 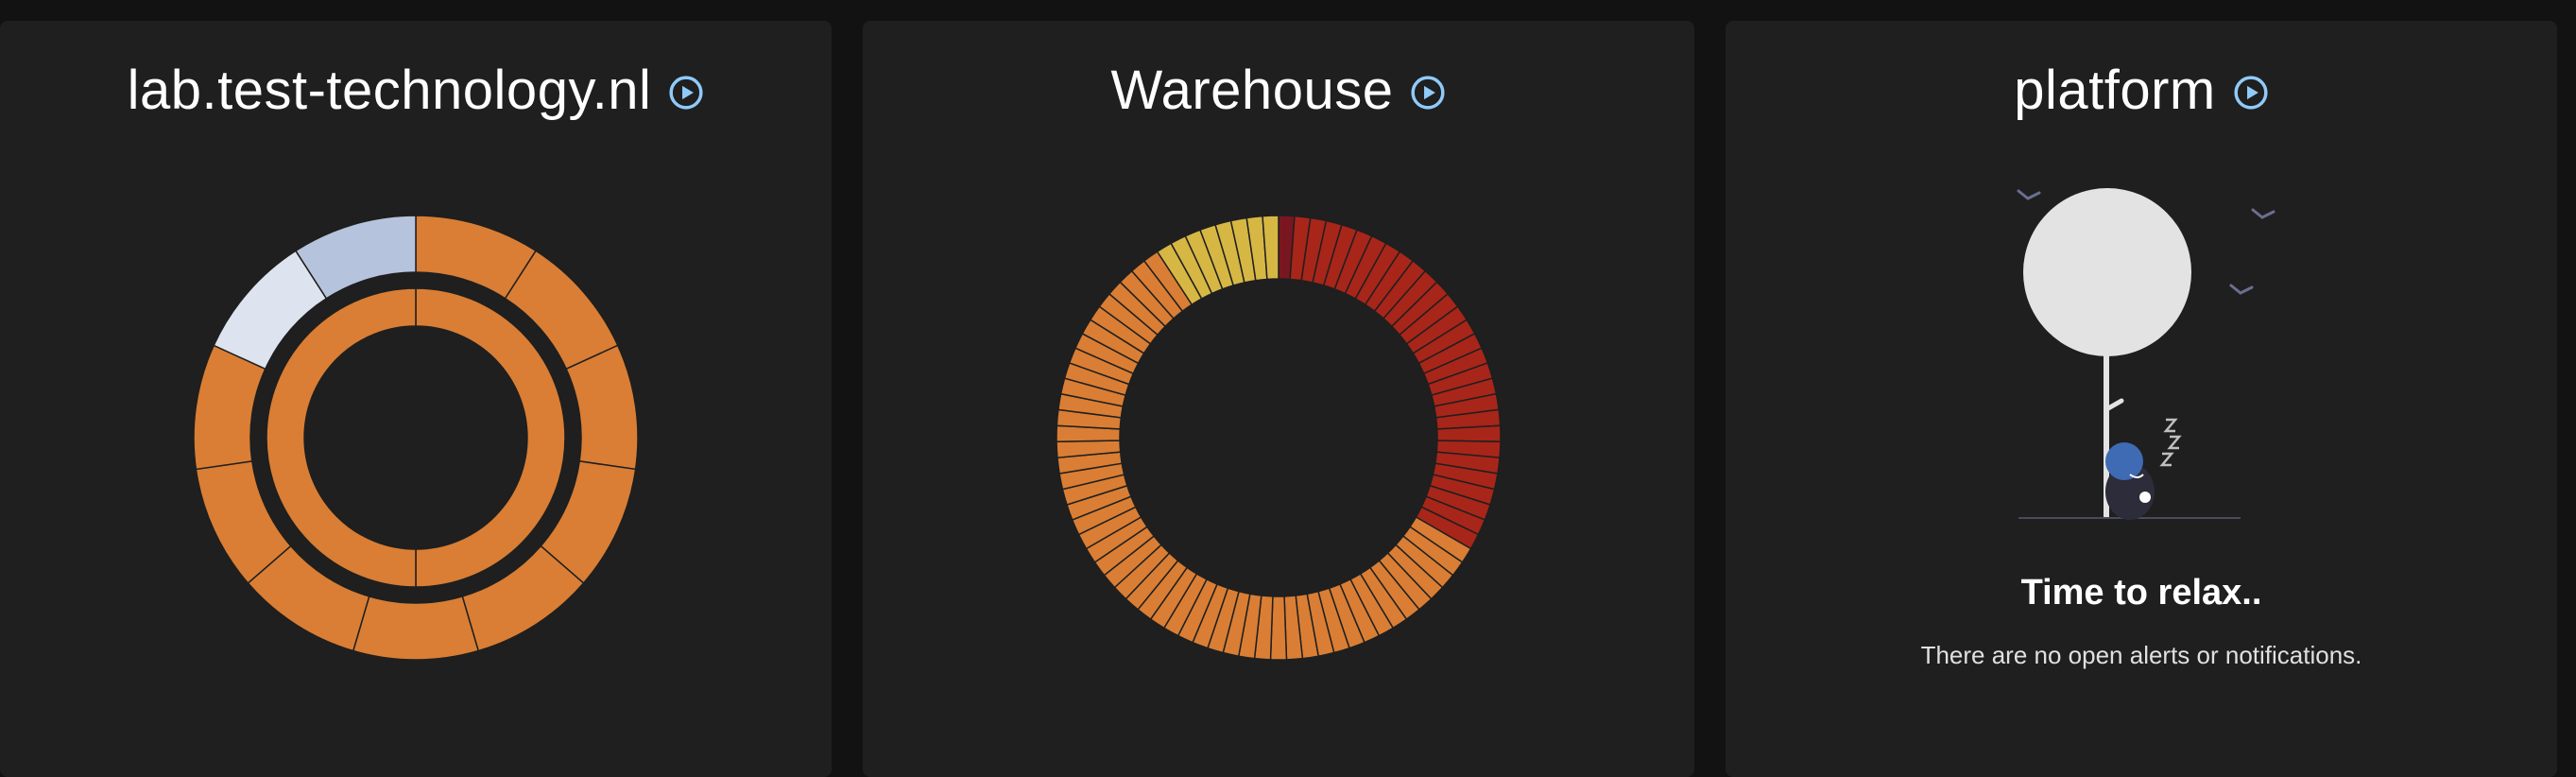 What do you see at coordinates (2106, 435) in the screenshot?
I see `tree-trunk` at bounding box center [2106, 435].